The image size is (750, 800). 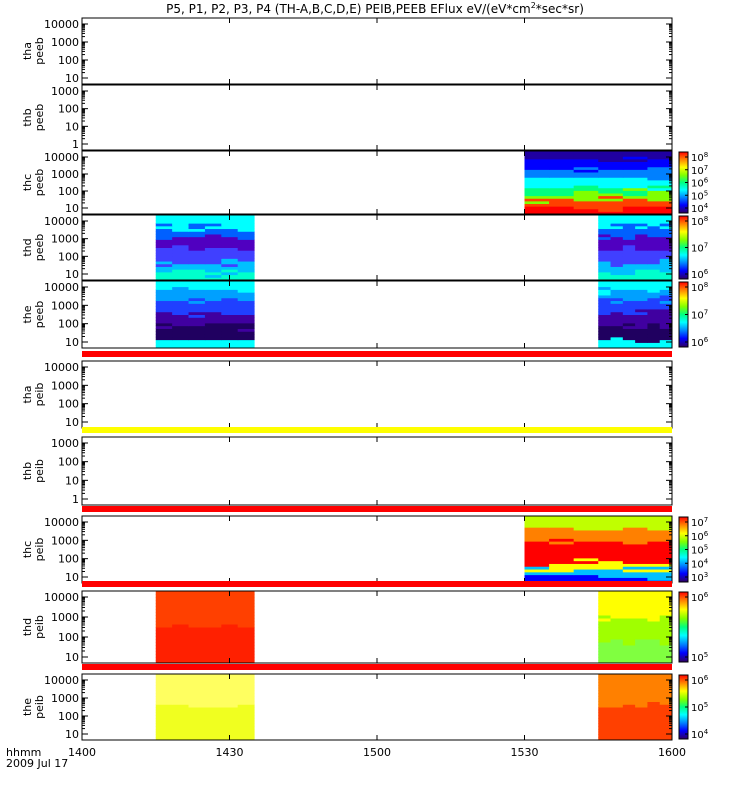 What do you see at coordinates (230, 752) in the screenshot?
I see `x-tick-label: 1430` at bounding box center [230, 752].